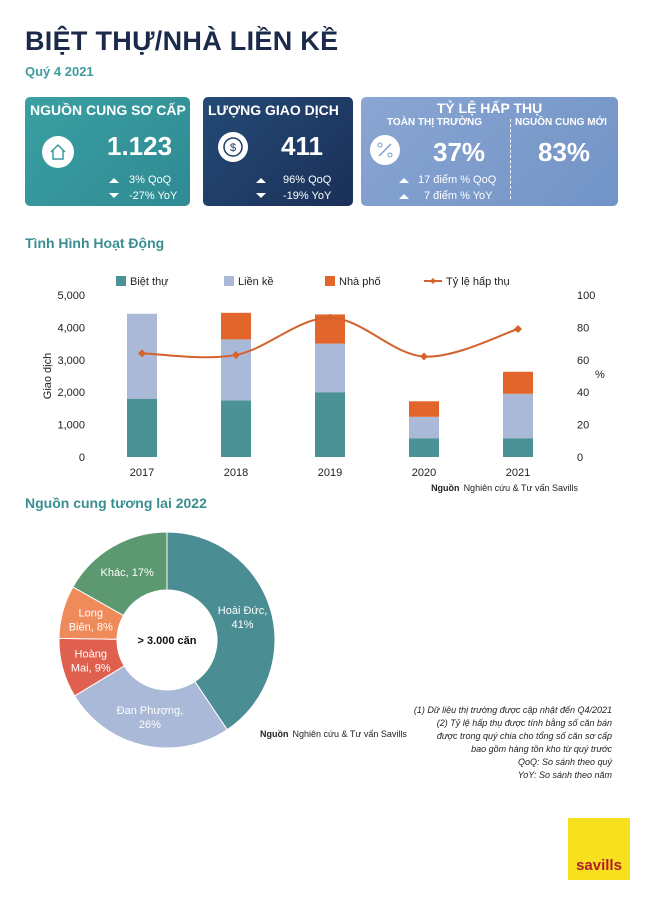 This screenshot has height=900, width=650. I want to click on y2-tick-label: 0, so click(580, 458).